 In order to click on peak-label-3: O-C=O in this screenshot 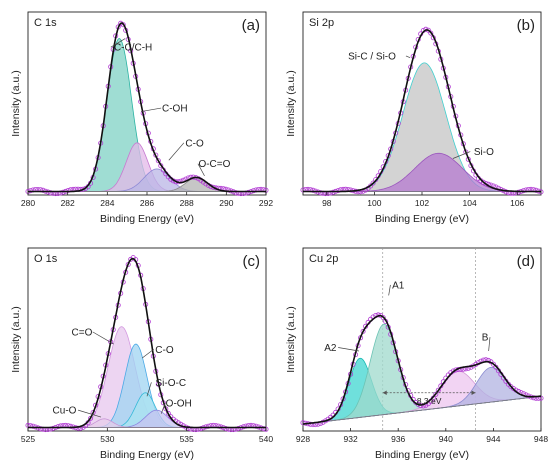, I will do `click(214, 164)`.